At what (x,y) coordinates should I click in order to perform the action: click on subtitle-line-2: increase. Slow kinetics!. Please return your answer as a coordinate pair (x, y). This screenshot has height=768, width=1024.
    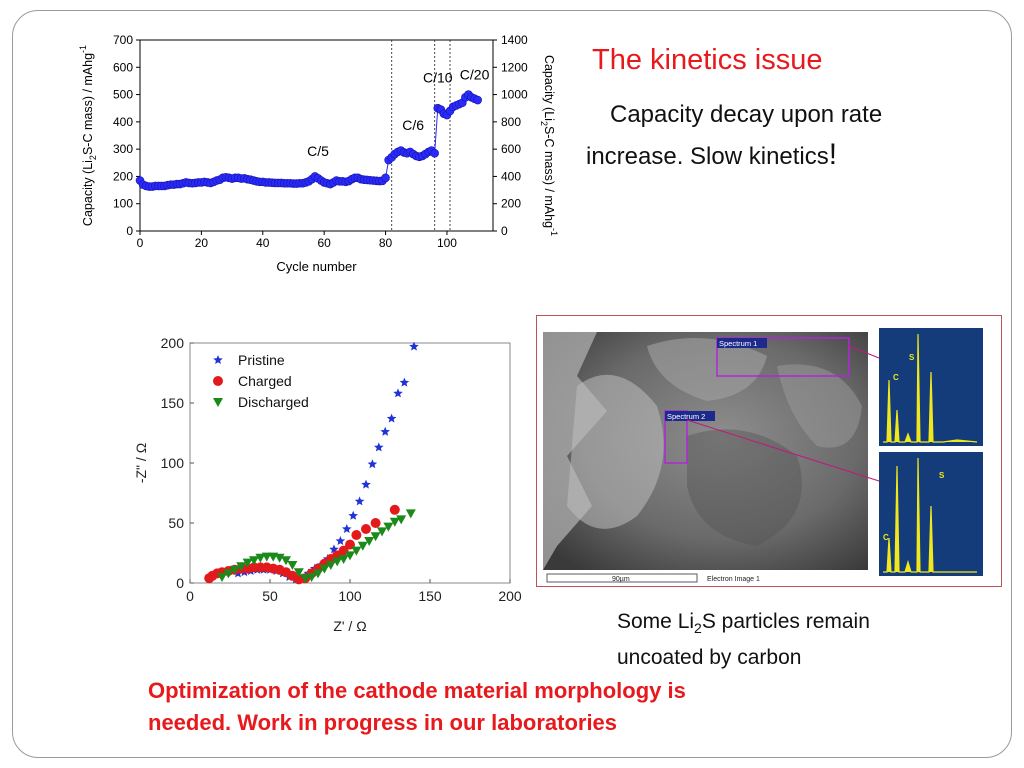
    Looking at the image, I should click on (766, 156).